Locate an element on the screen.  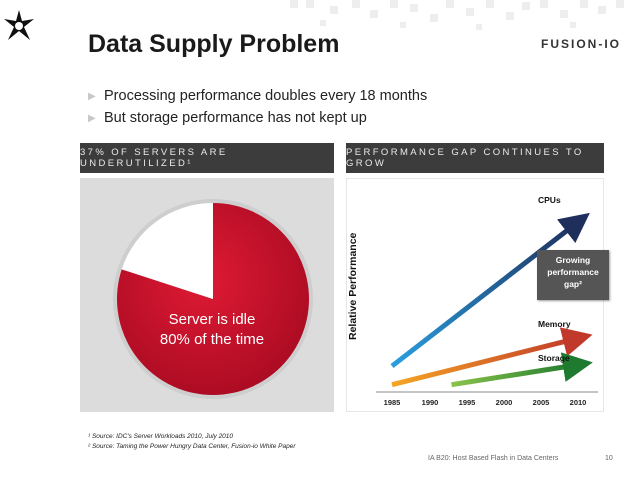
series-line-storage is located at coordinates (522, 370).